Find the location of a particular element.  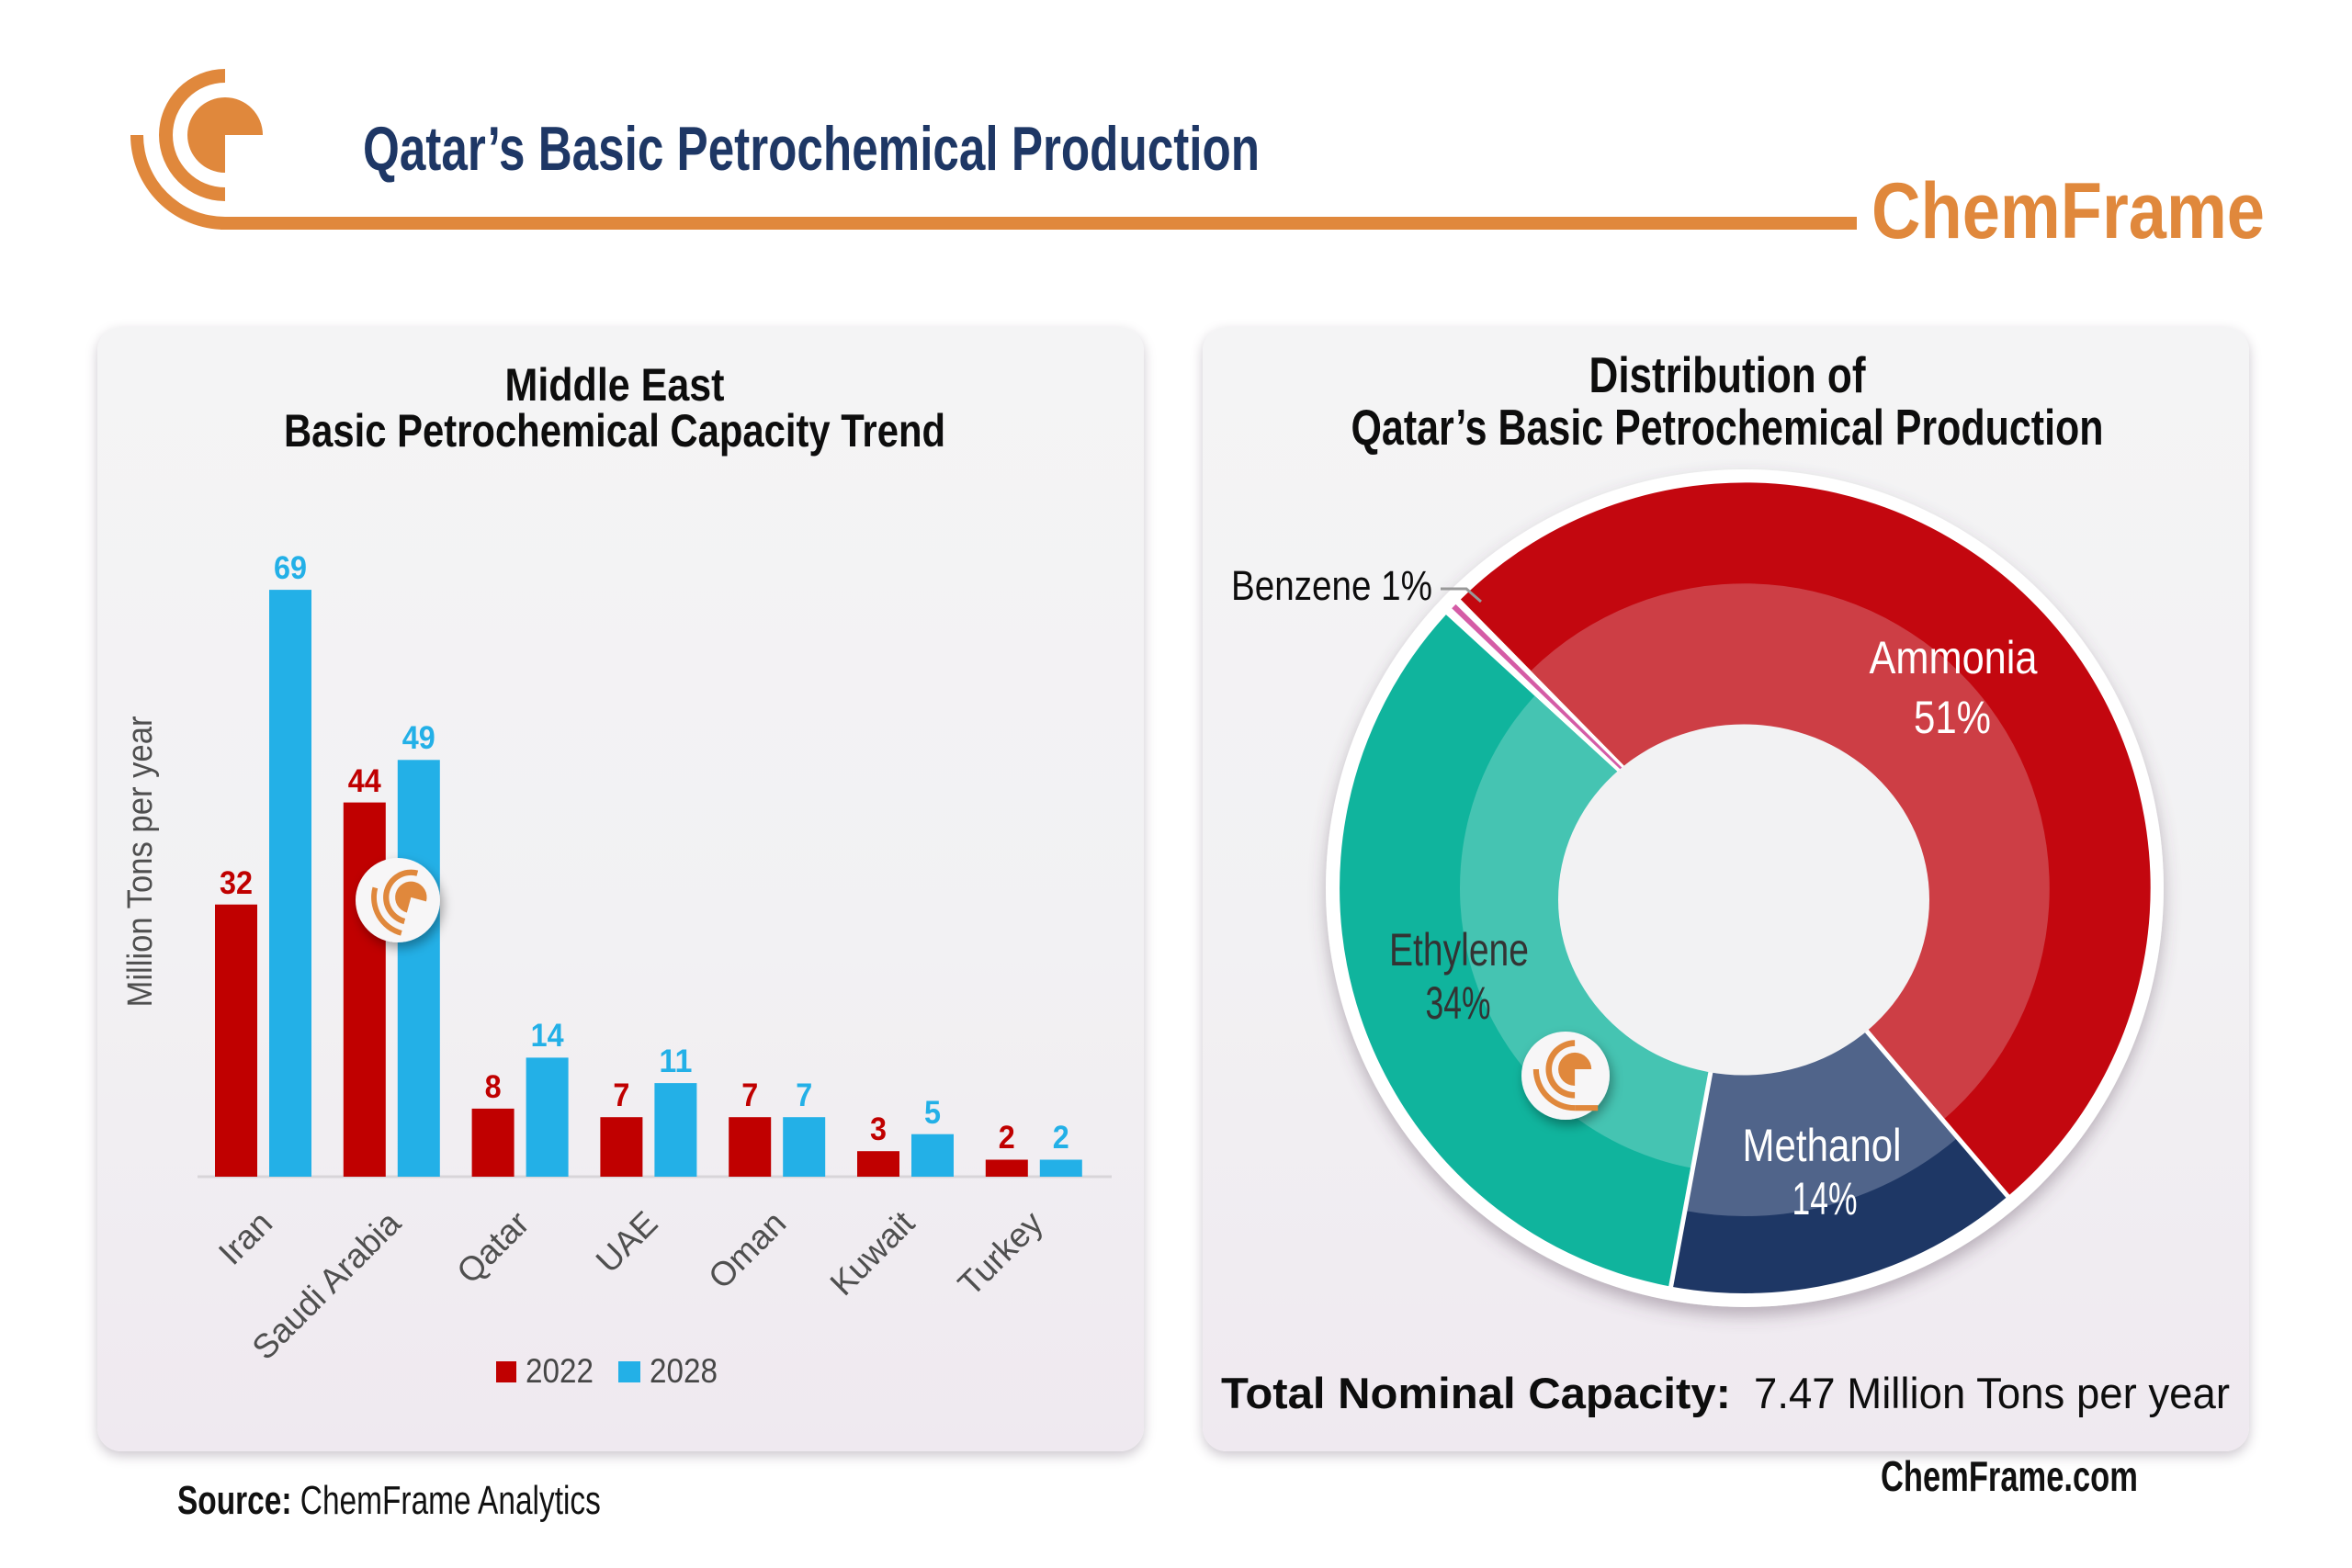

svg-text: Turkey is located at coordinates (1000, 1253).